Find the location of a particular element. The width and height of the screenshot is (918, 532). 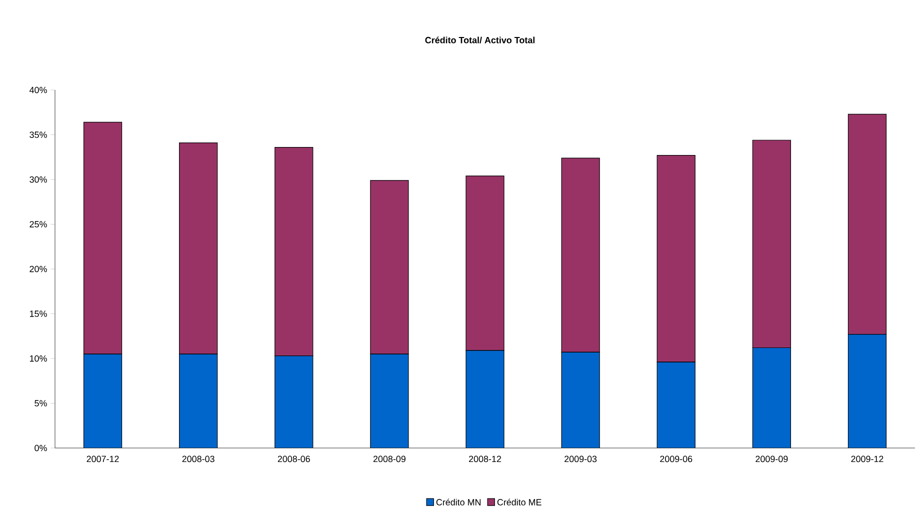

x-tick-label: 2009-06 is located at coordinates (676, 459).